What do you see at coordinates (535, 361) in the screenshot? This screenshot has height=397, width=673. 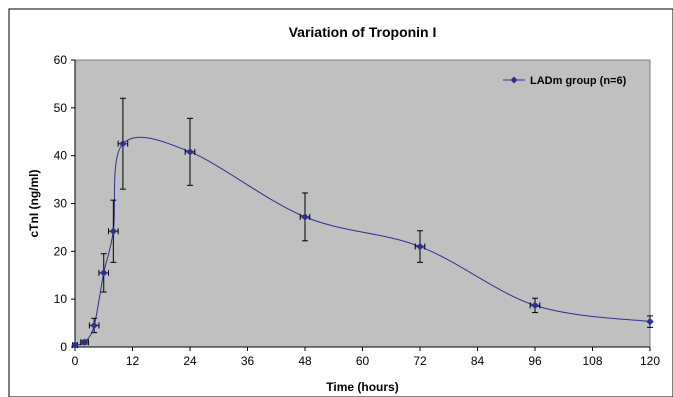 I see `x-tick-label: 96` at bounding box center [535, 361].